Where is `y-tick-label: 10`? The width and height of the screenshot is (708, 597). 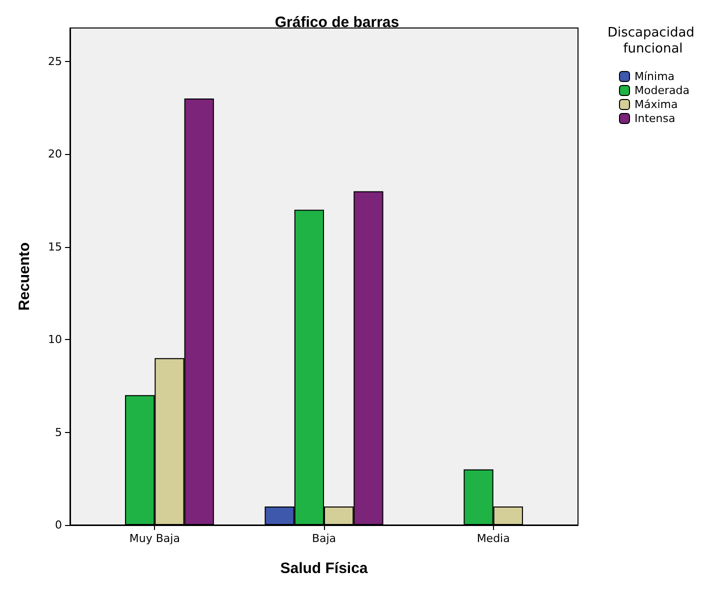 y-tick-label: 10 is located at coordinates (55, 339).